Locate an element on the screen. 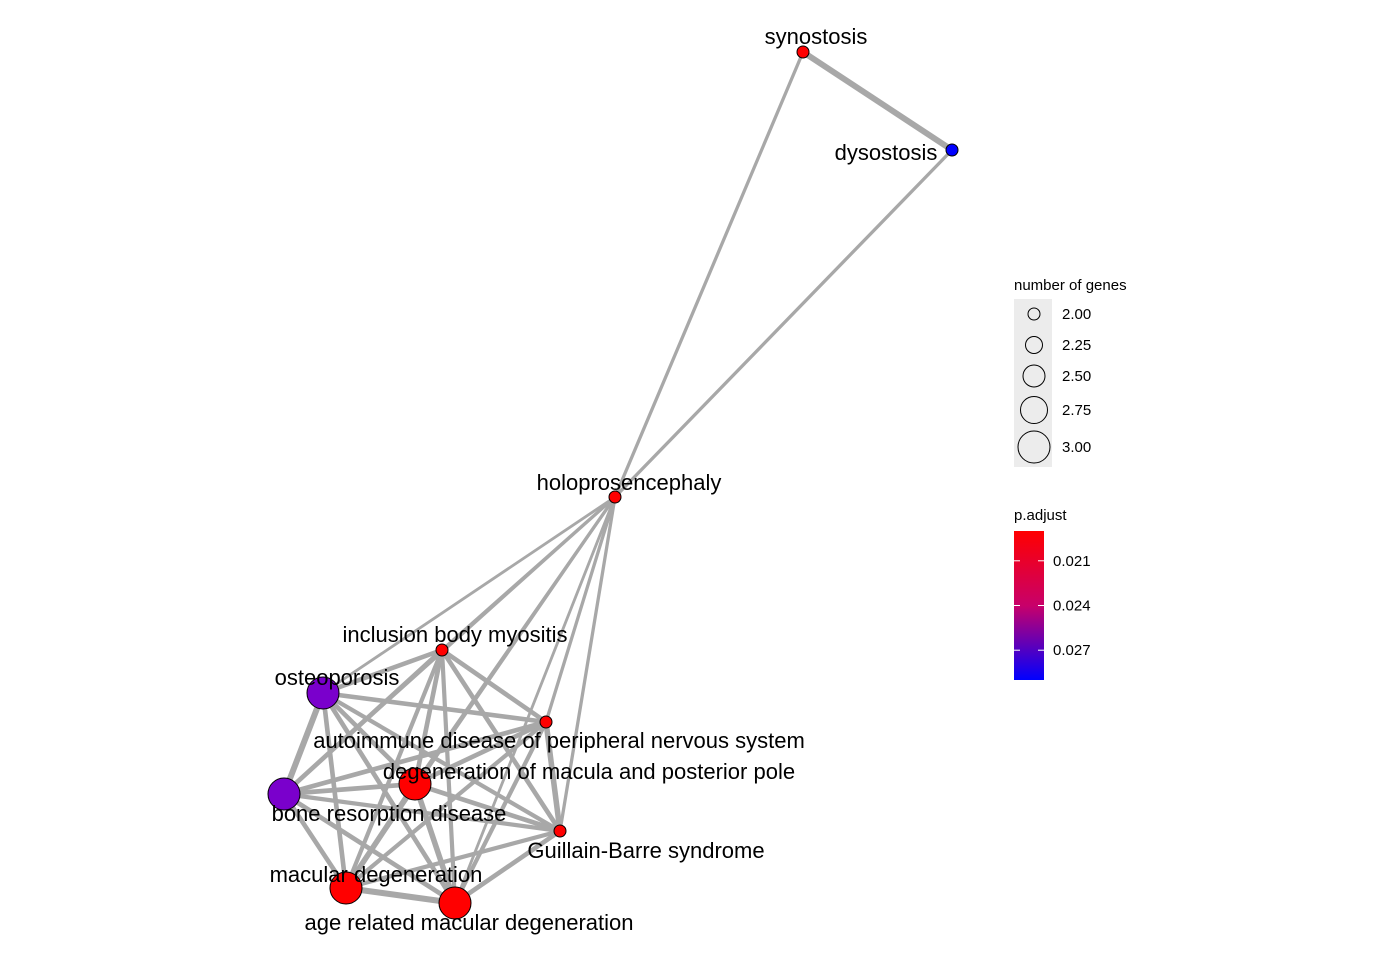 The image size is (1400, 960). node-label-synostosis: synostosis is located at coordinates (816, 36).